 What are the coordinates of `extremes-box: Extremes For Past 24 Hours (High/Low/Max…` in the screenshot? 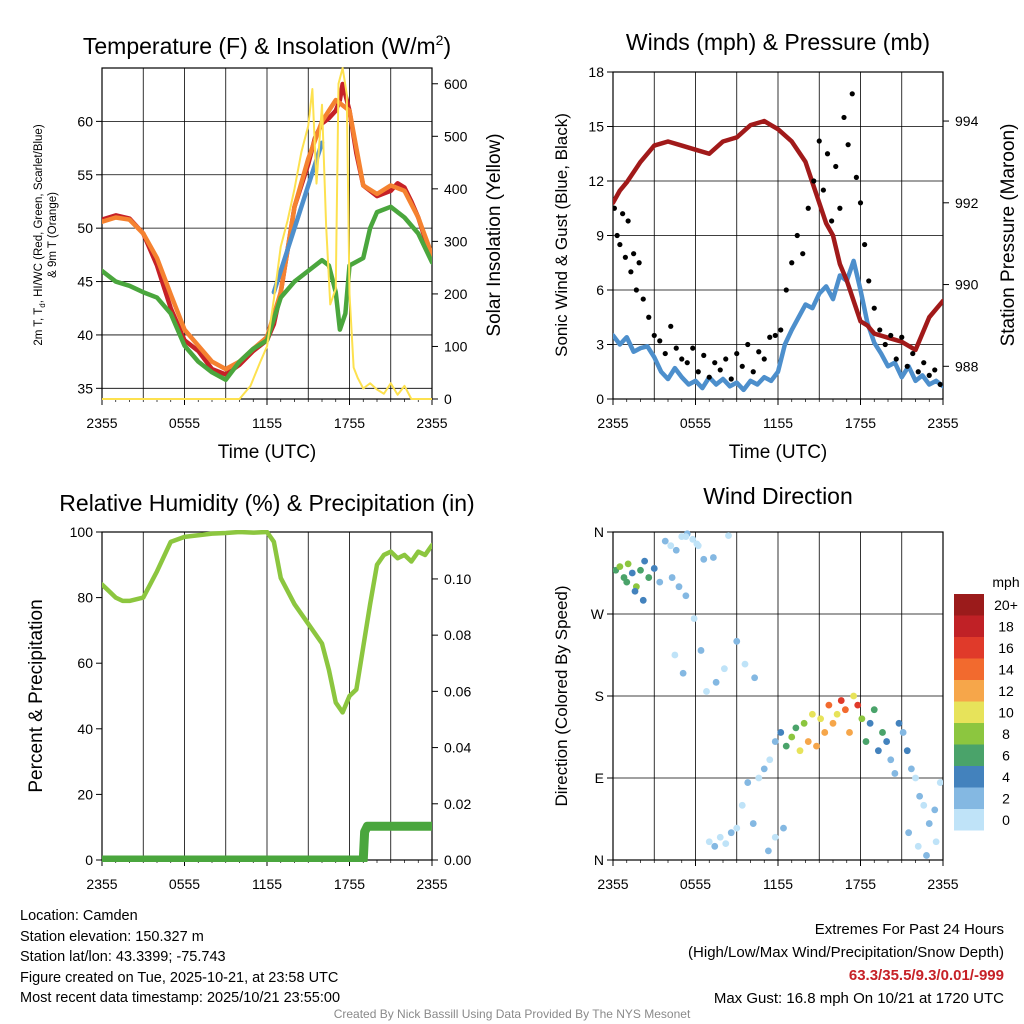 It's located at (846, 964).